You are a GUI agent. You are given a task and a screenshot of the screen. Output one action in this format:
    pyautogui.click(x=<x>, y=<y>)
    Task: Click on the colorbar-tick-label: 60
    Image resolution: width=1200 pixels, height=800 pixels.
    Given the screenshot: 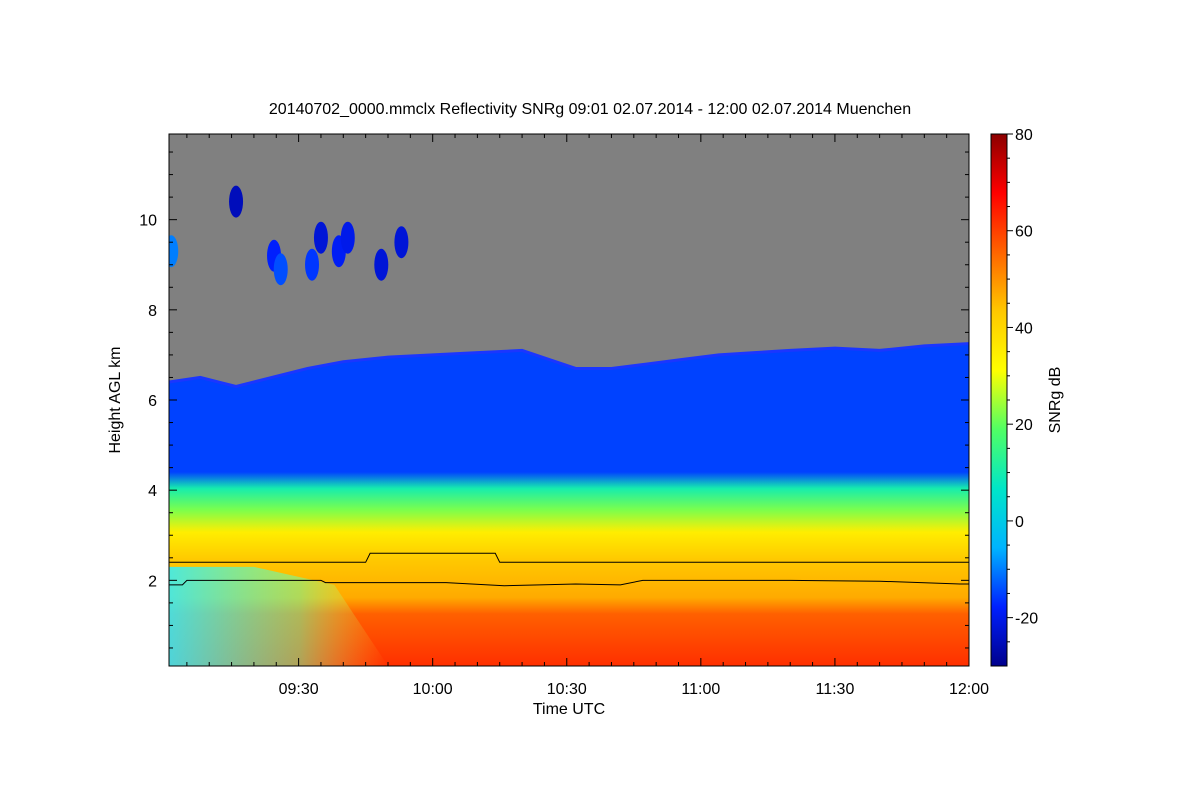 What is the action you would take?
    pyautogui.click(x=1024, y=232)
    